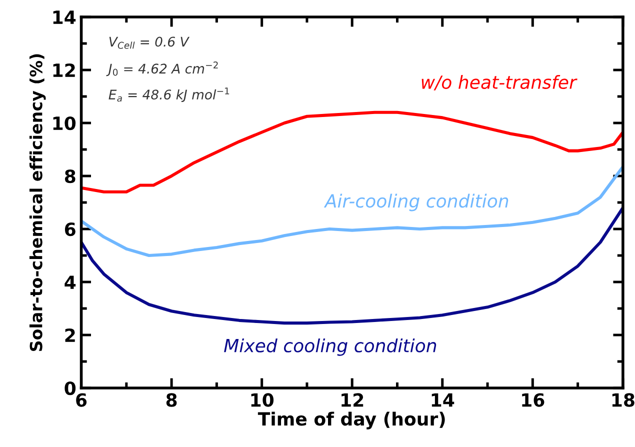 This screenshot has height=447, width=635. What do you see at coordinates (262, 400) in the screenshot?
I see `x-tick-label: 10` at bounding box center [262, 400].